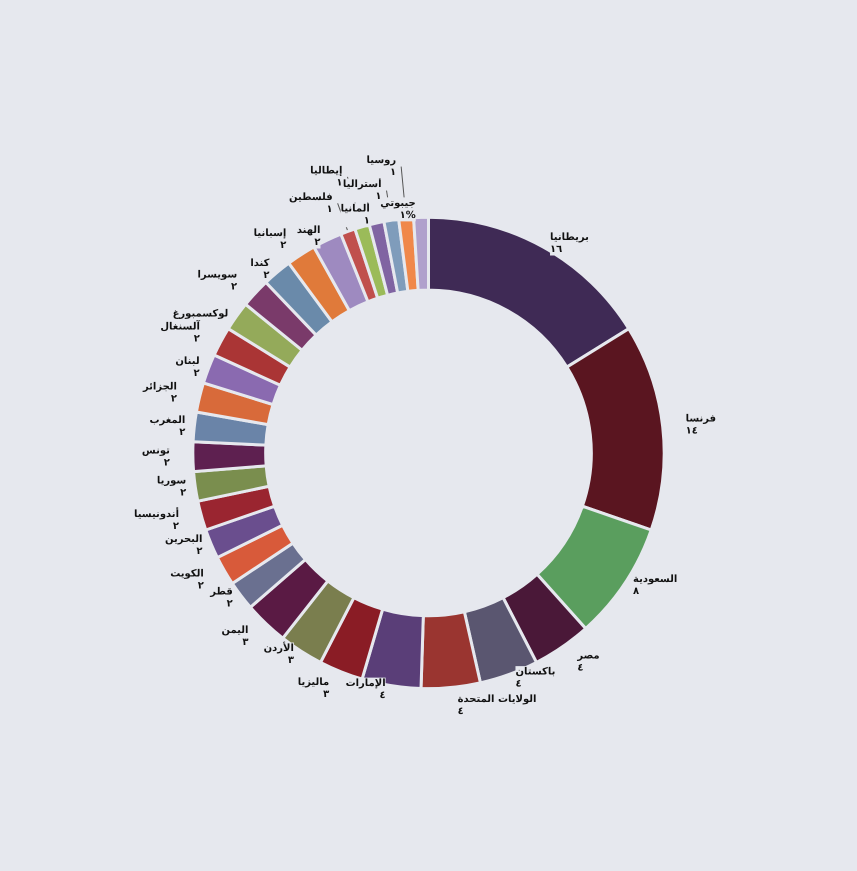 Image resolution: width=857 pixels, height=871 pixels. What do you see at coordinates (692, 430) in the screenshot?
I see `data-label: ١٤` at bounding box center [692, 430].